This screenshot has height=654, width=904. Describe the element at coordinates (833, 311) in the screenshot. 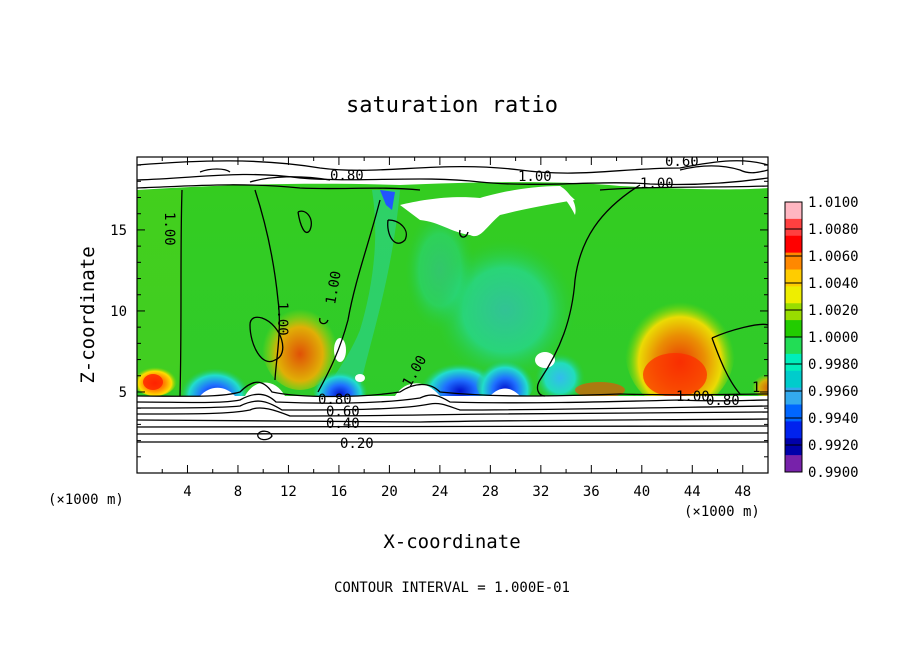

I see `colorbar-label: 1.0020` at that location.